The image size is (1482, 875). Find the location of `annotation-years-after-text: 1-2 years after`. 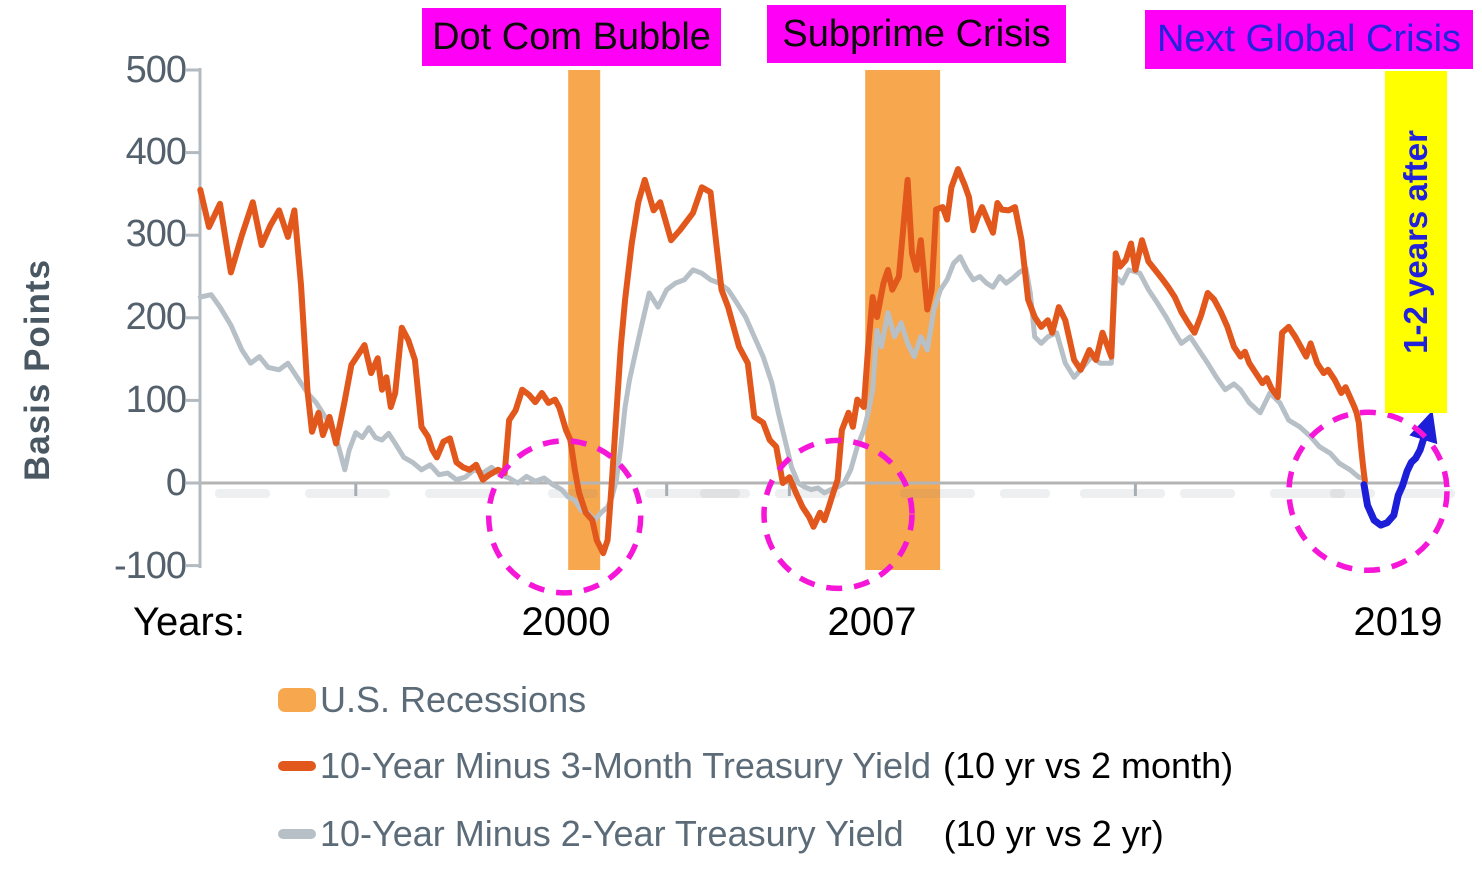

annotation-years-after-text: 1-2 years after is located at coordinates (1415, 242).